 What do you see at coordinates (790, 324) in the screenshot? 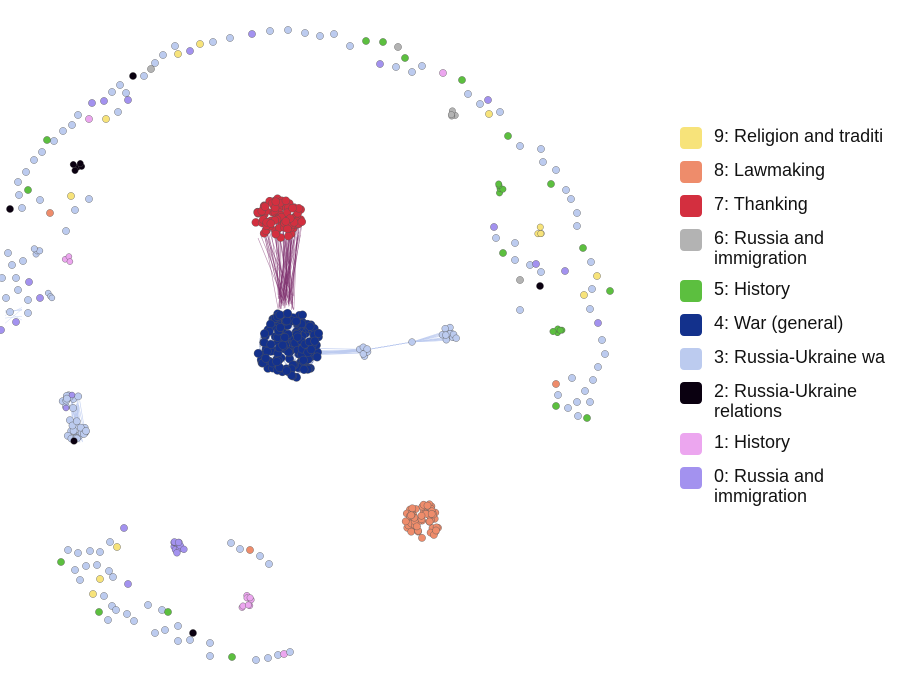
I see `legend-item-4: 4: War (general)` at bounding box center [790, 324].